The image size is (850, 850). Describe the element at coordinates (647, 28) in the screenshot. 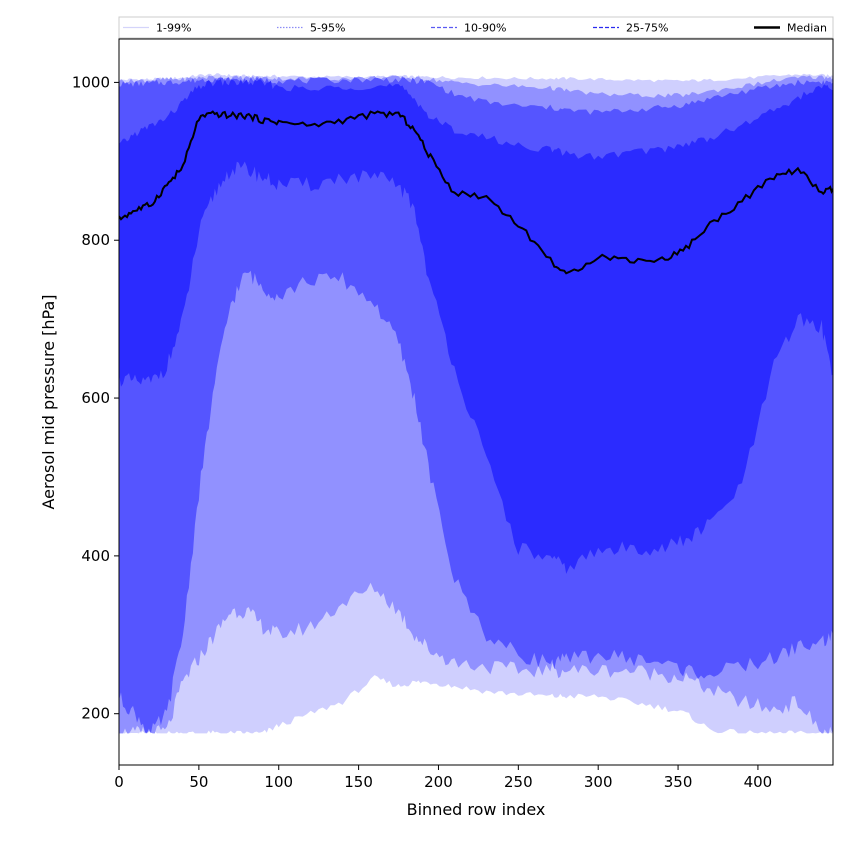

I see `legend-label: 25-75%` at that location.